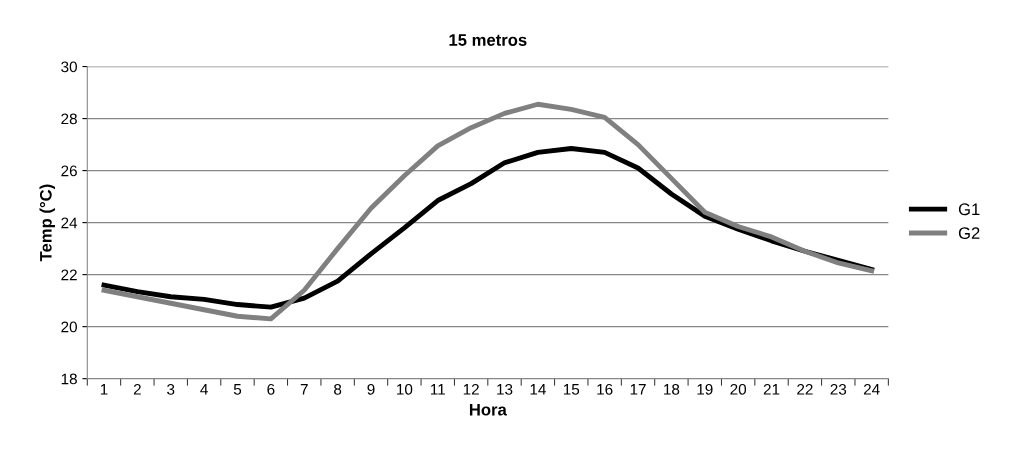  I want to click on x-tick-label: 18, so click(672, 389).